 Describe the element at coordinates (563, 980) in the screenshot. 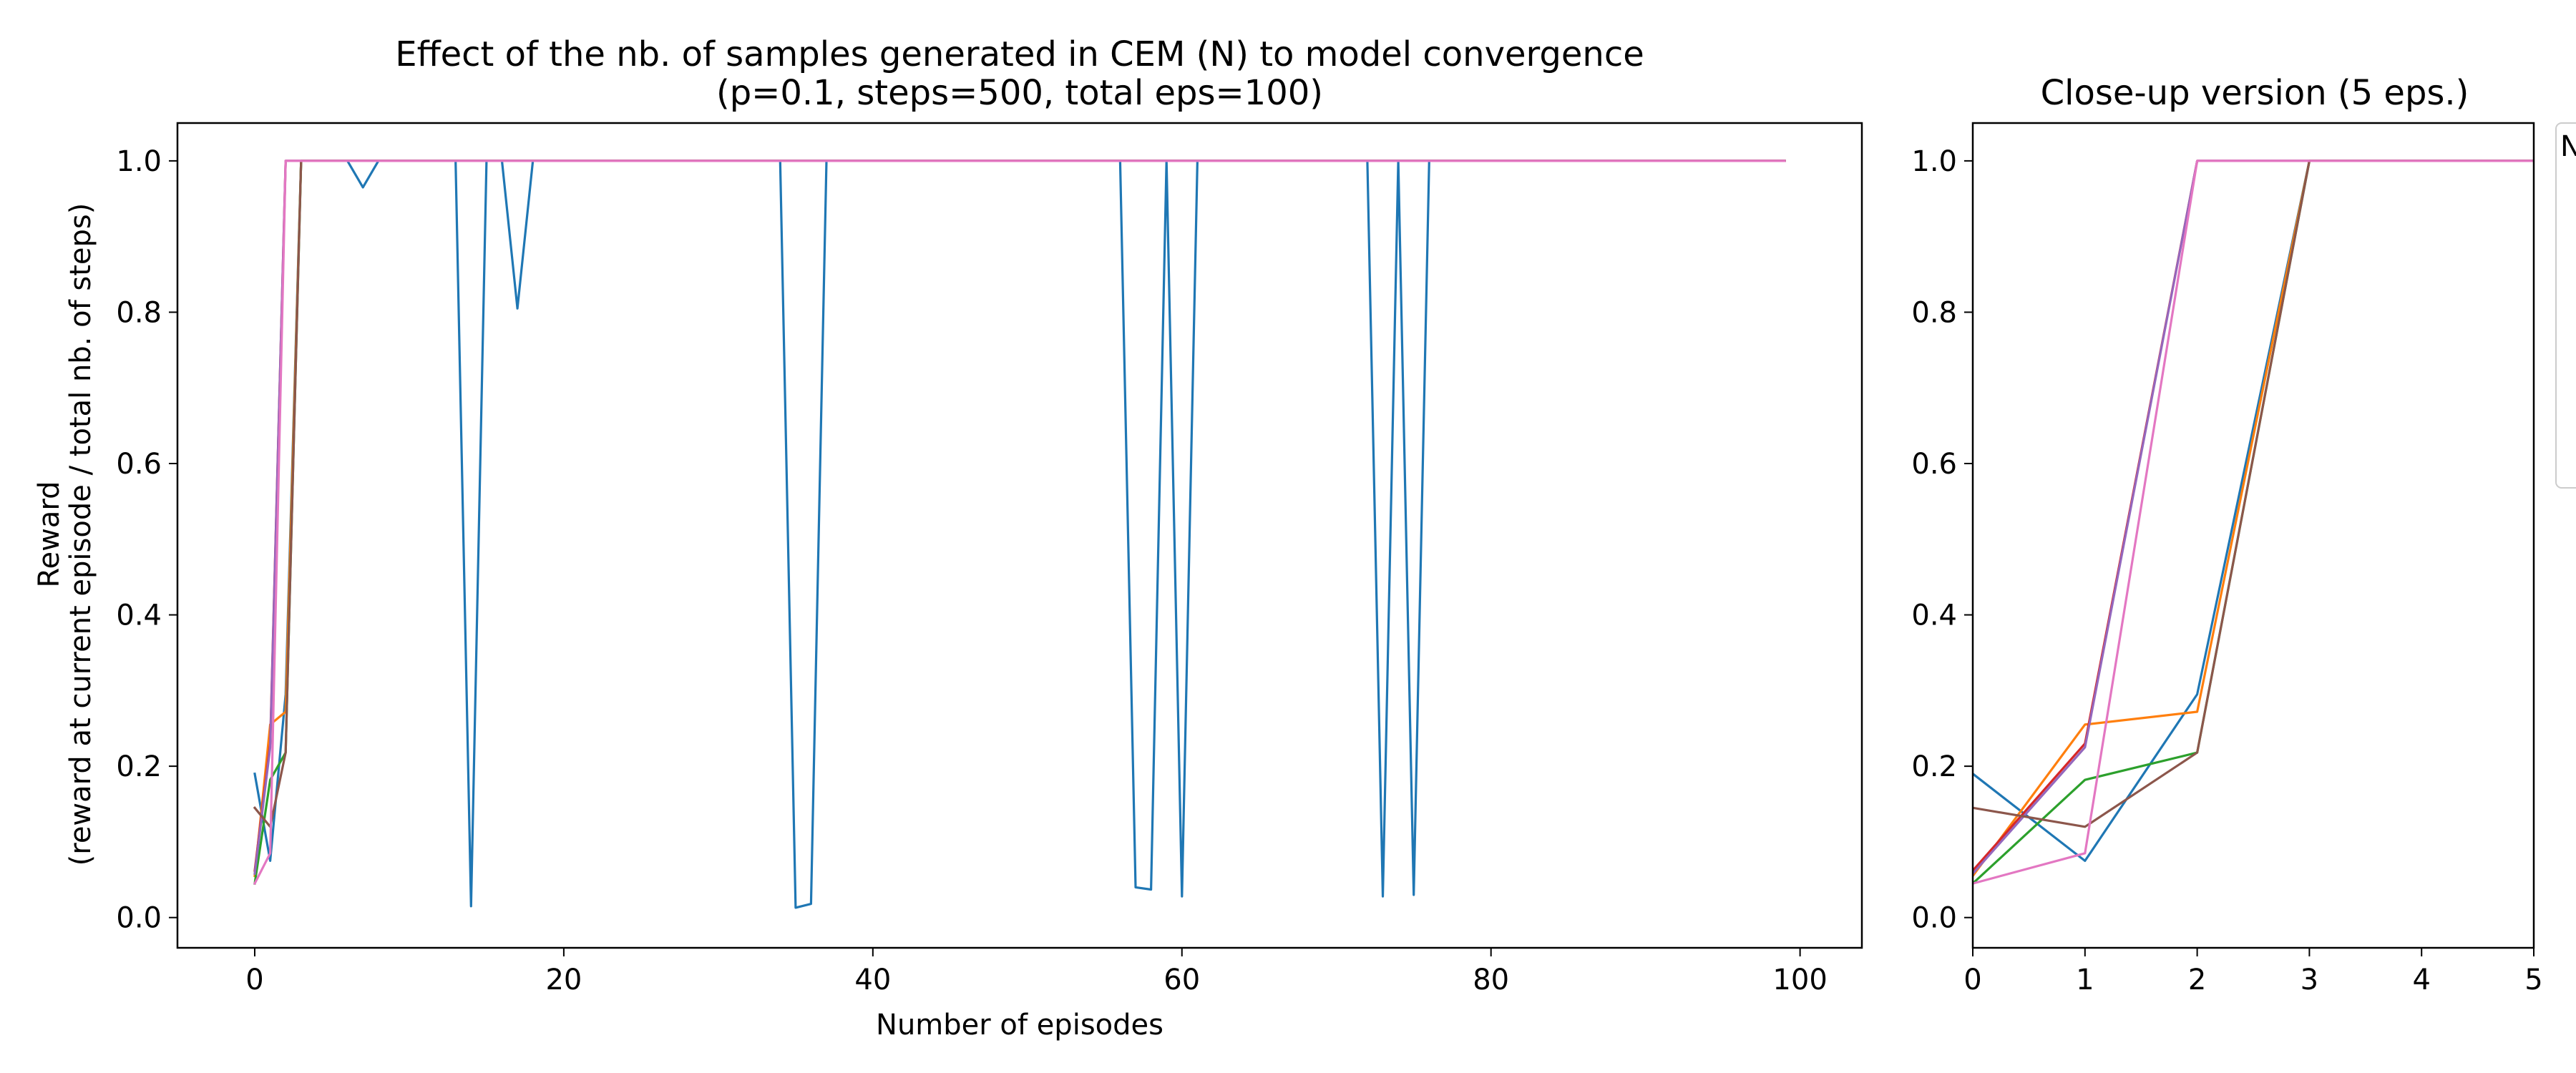

I see `x-tick-label: 20` at that location.